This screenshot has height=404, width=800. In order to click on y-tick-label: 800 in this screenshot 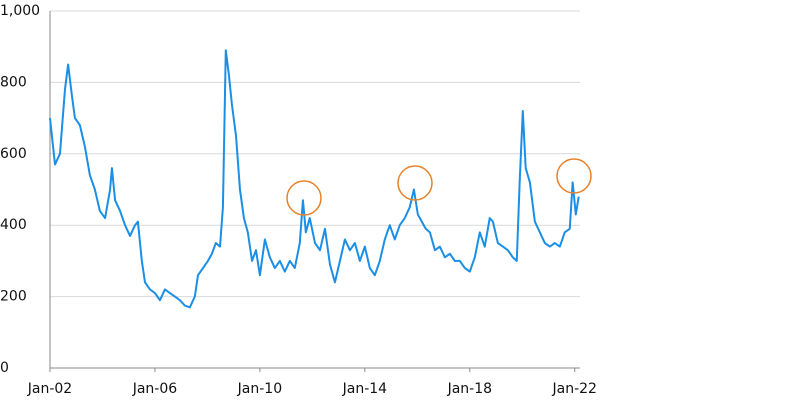, I will do `click(13, 82)`.